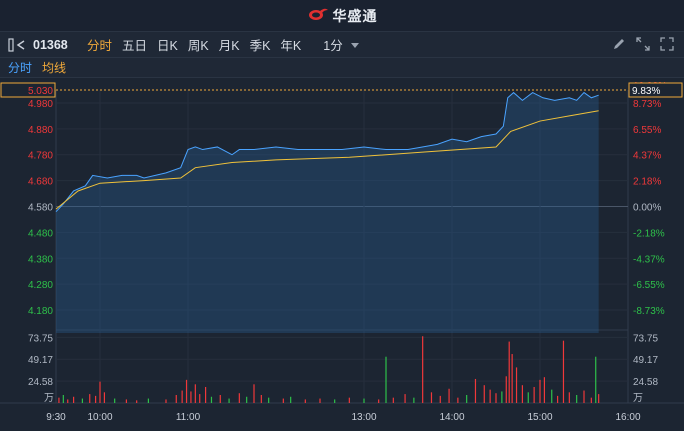 This screenshot has width=684, height=431. I want to click on panel-toggle-icon, so click(19, 44).